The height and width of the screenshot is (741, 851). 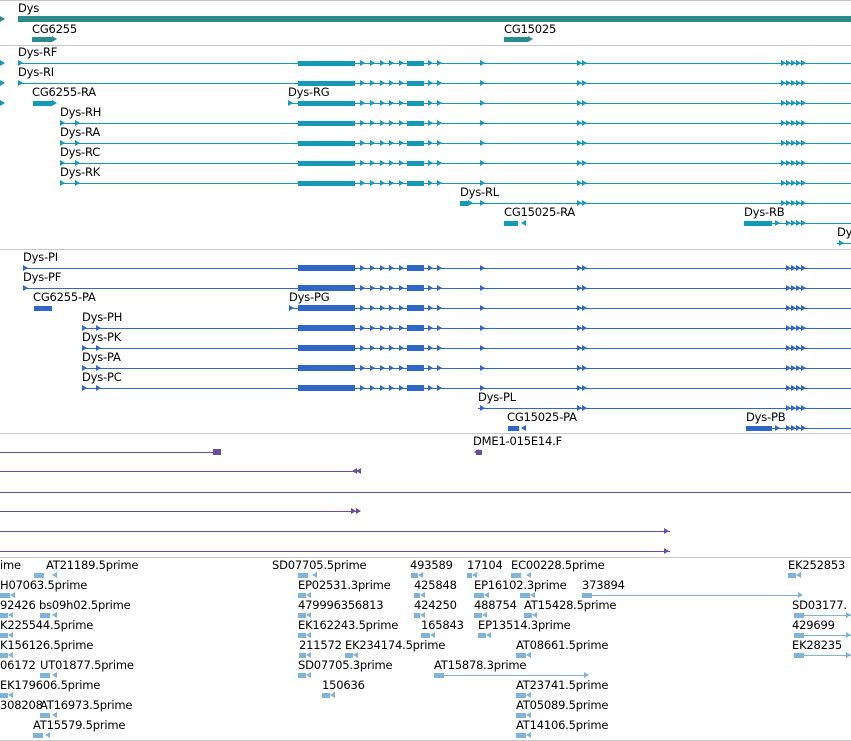 I want to click on transcript-label: Dys-RH, so click(x=81, y=112).